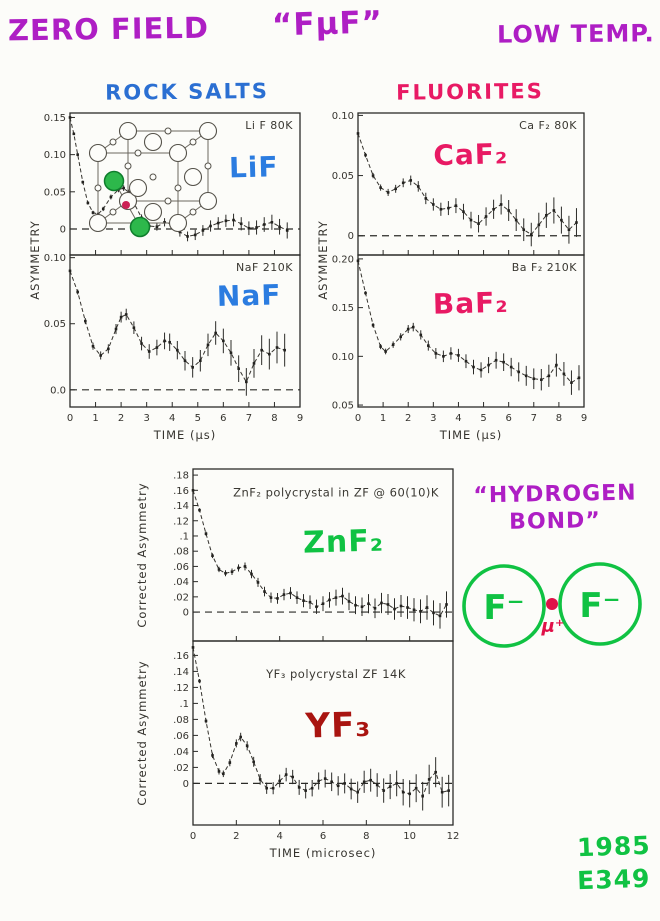 The image size is (660, 921). I want to click on handwritten-annotation: LiF, so click(254, 167).